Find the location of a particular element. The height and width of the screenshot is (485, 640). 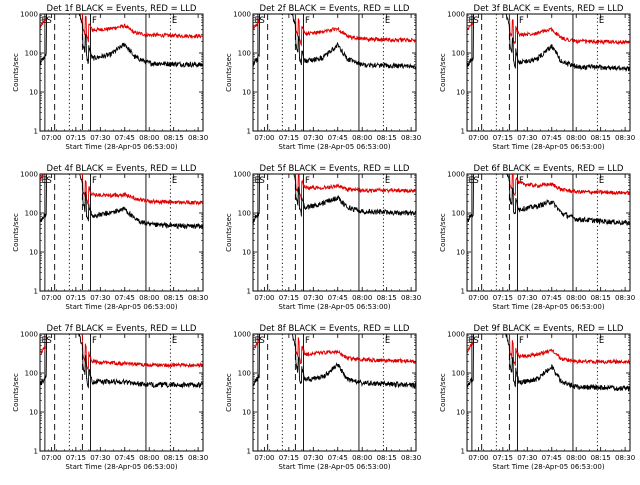

panel-title: Det 8f BLACK = Events, RED = LLD is located at coordinates (335, 329).